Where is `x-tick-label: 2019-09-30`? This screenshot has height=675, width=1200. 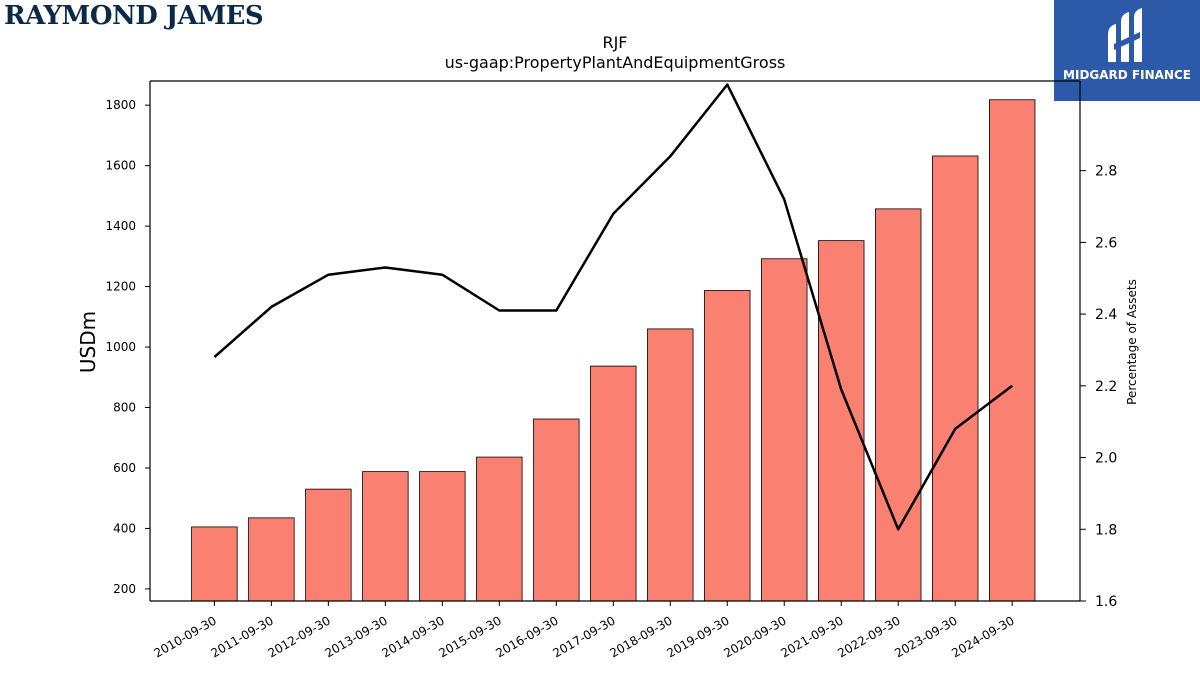
x-tick-label: 2019-09-30 is located at coordinates (697, 636).